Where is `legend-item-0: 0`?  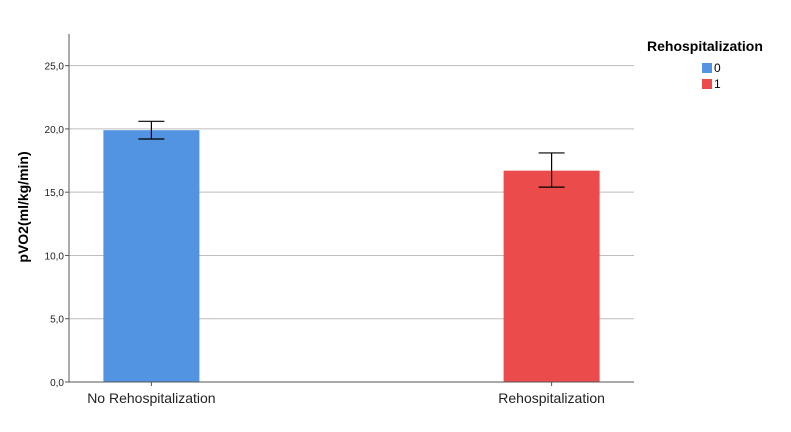
legend-item-0: 0 is located at coordinates (732, 68).